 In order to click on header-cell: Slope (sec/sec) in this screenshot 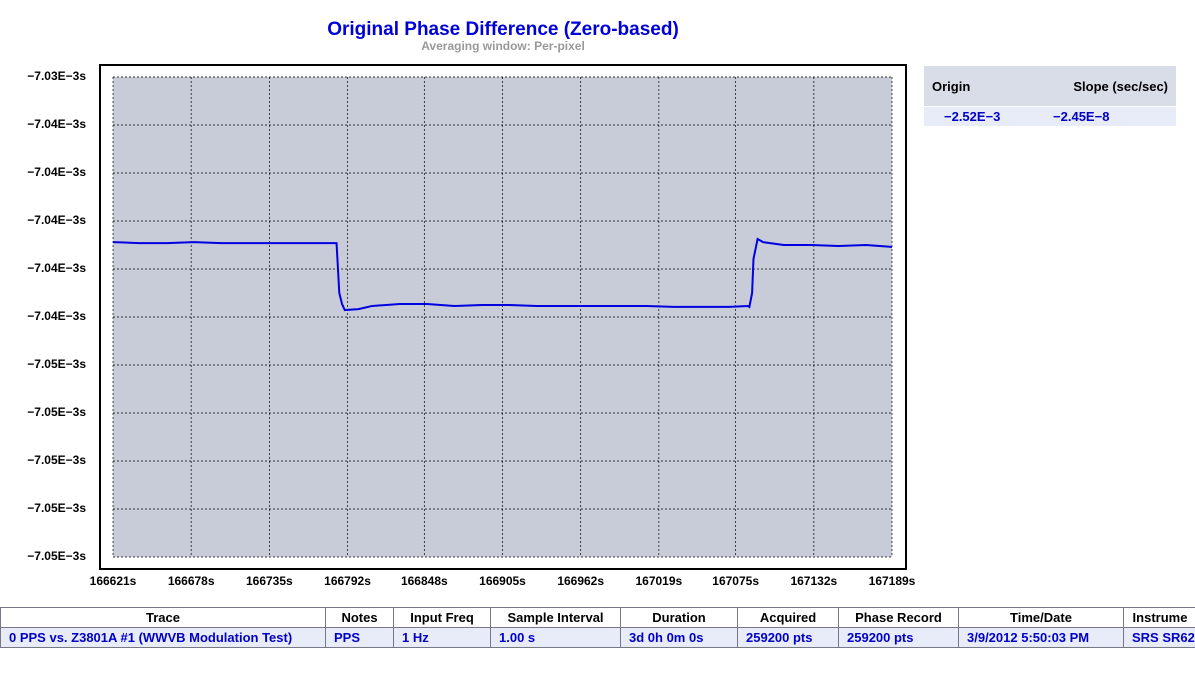, I will do `click(1104, 86)`.